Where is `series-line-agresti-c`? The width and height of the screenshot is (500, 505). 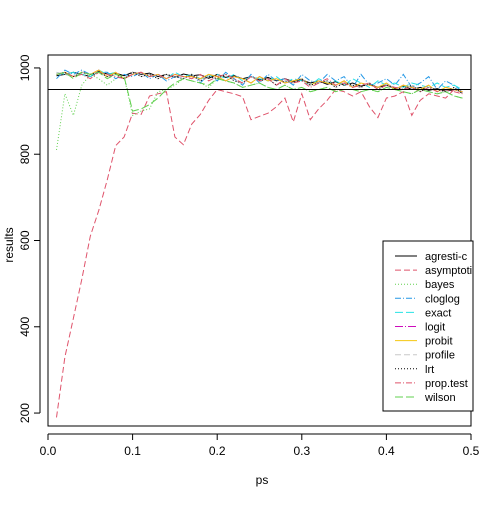
series-line-agresti-c is located at coordinates (259, 81).